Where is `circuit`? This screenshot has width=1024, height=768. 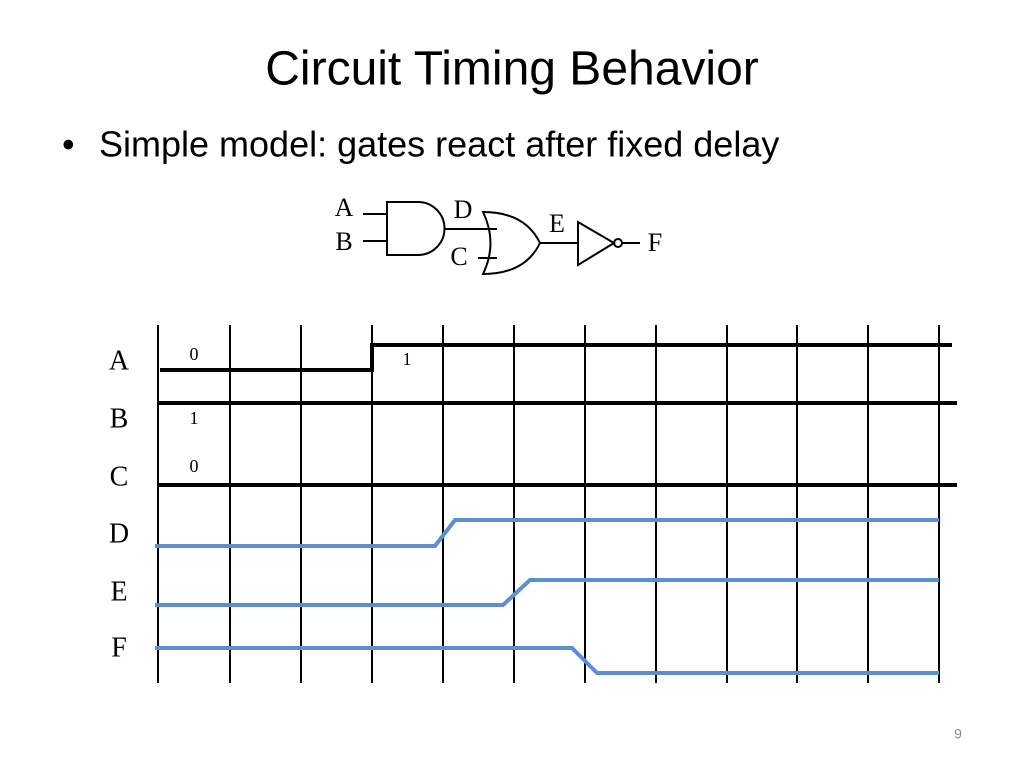
circuit is located at coordinates (501, 238).